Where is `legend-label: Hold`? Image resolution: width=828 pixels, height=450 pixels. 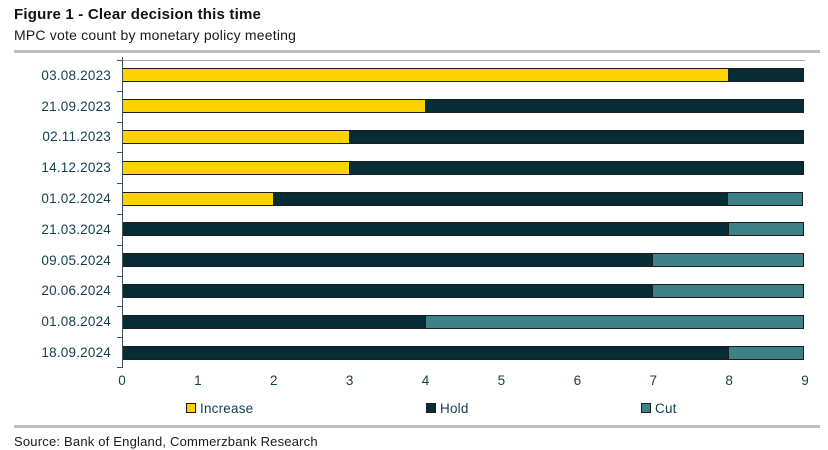 legend-label: Hold is located at coordinates (454, 408).